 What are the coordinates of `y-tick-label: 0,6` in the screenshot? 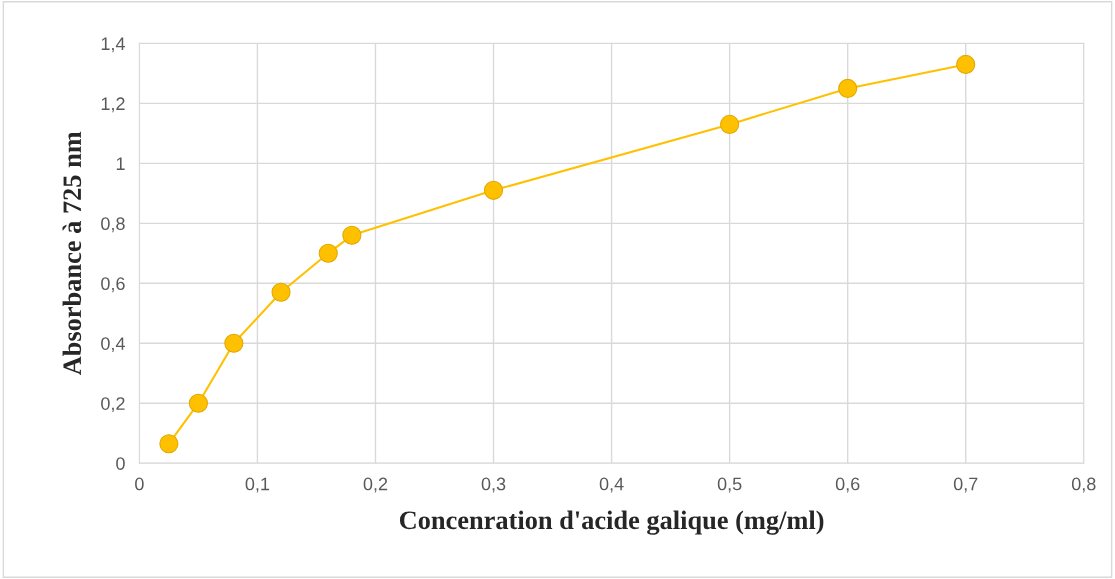 It's located at (113, 285).